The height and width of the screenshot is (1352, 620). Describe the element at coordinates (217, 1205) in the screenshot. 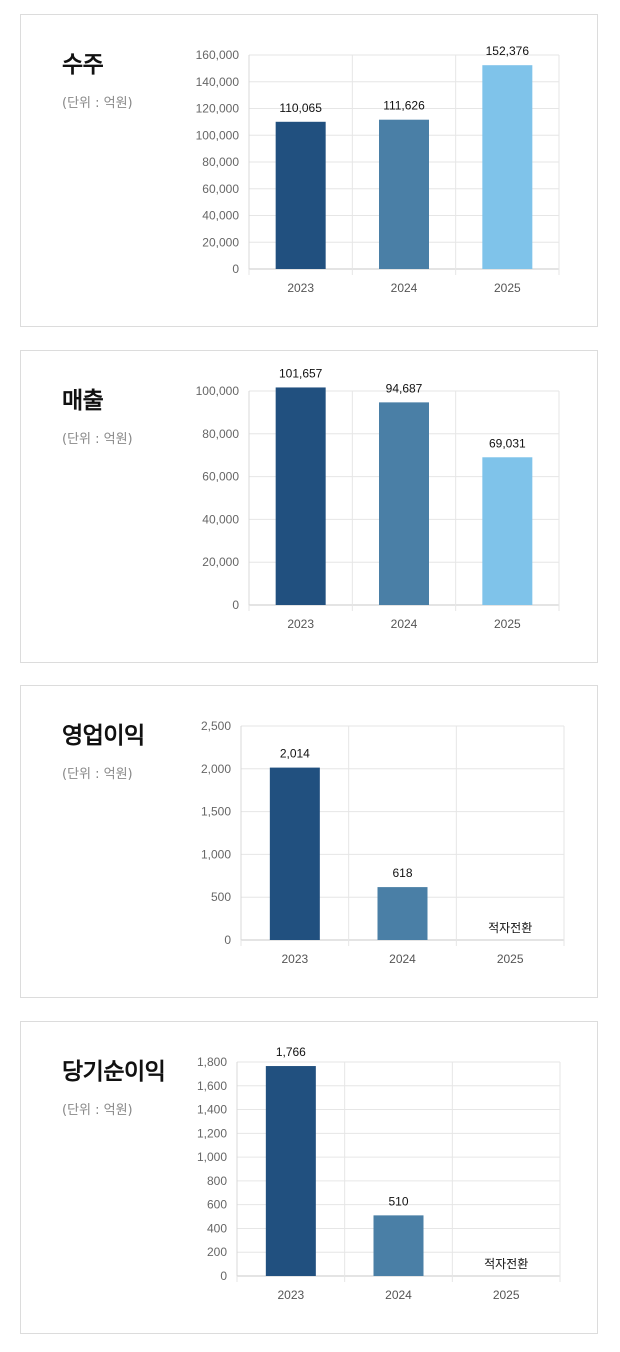

I see `y-tick-label: 600` at that location.